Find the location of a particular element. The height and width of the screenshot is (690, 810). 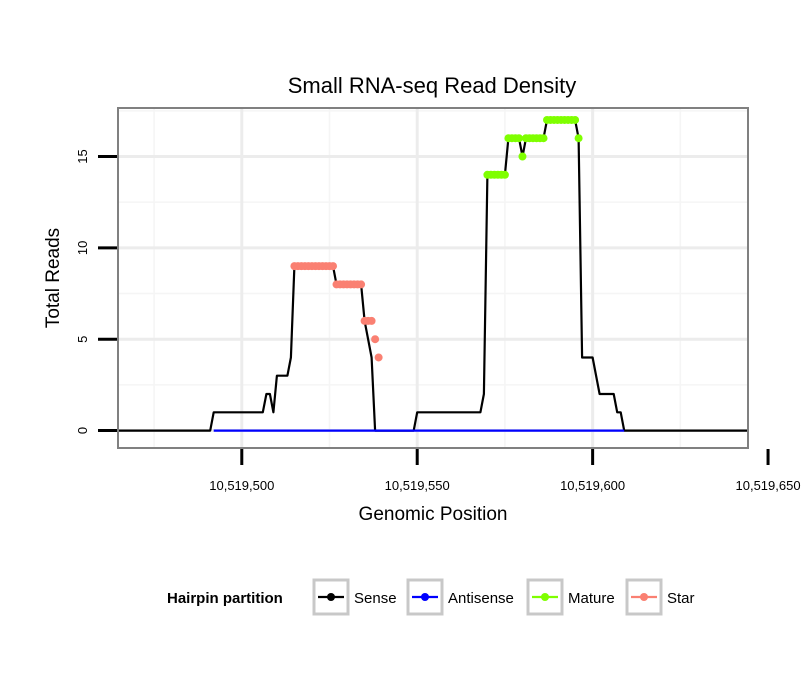

x-tick-label: 10,519,600 is located at coordinates (592, 485).